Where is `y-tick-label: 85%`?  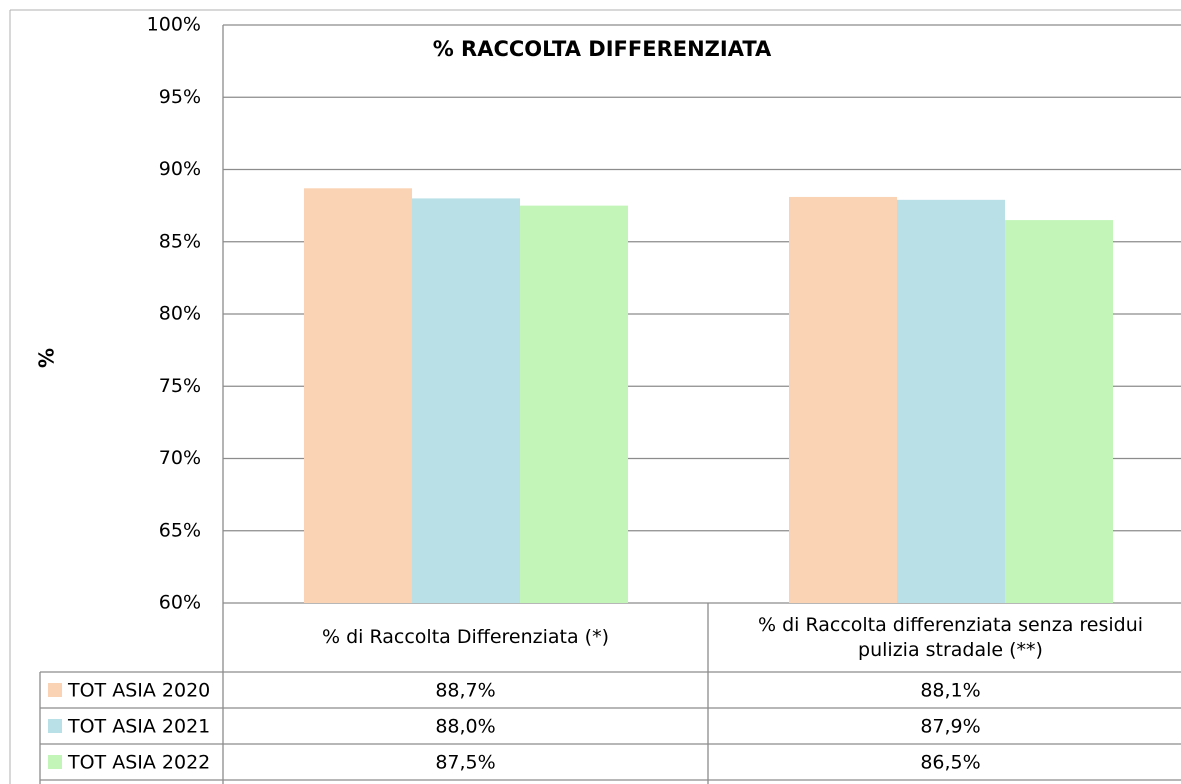 y-tick-label: 85% is located at coordinates (180, 241).